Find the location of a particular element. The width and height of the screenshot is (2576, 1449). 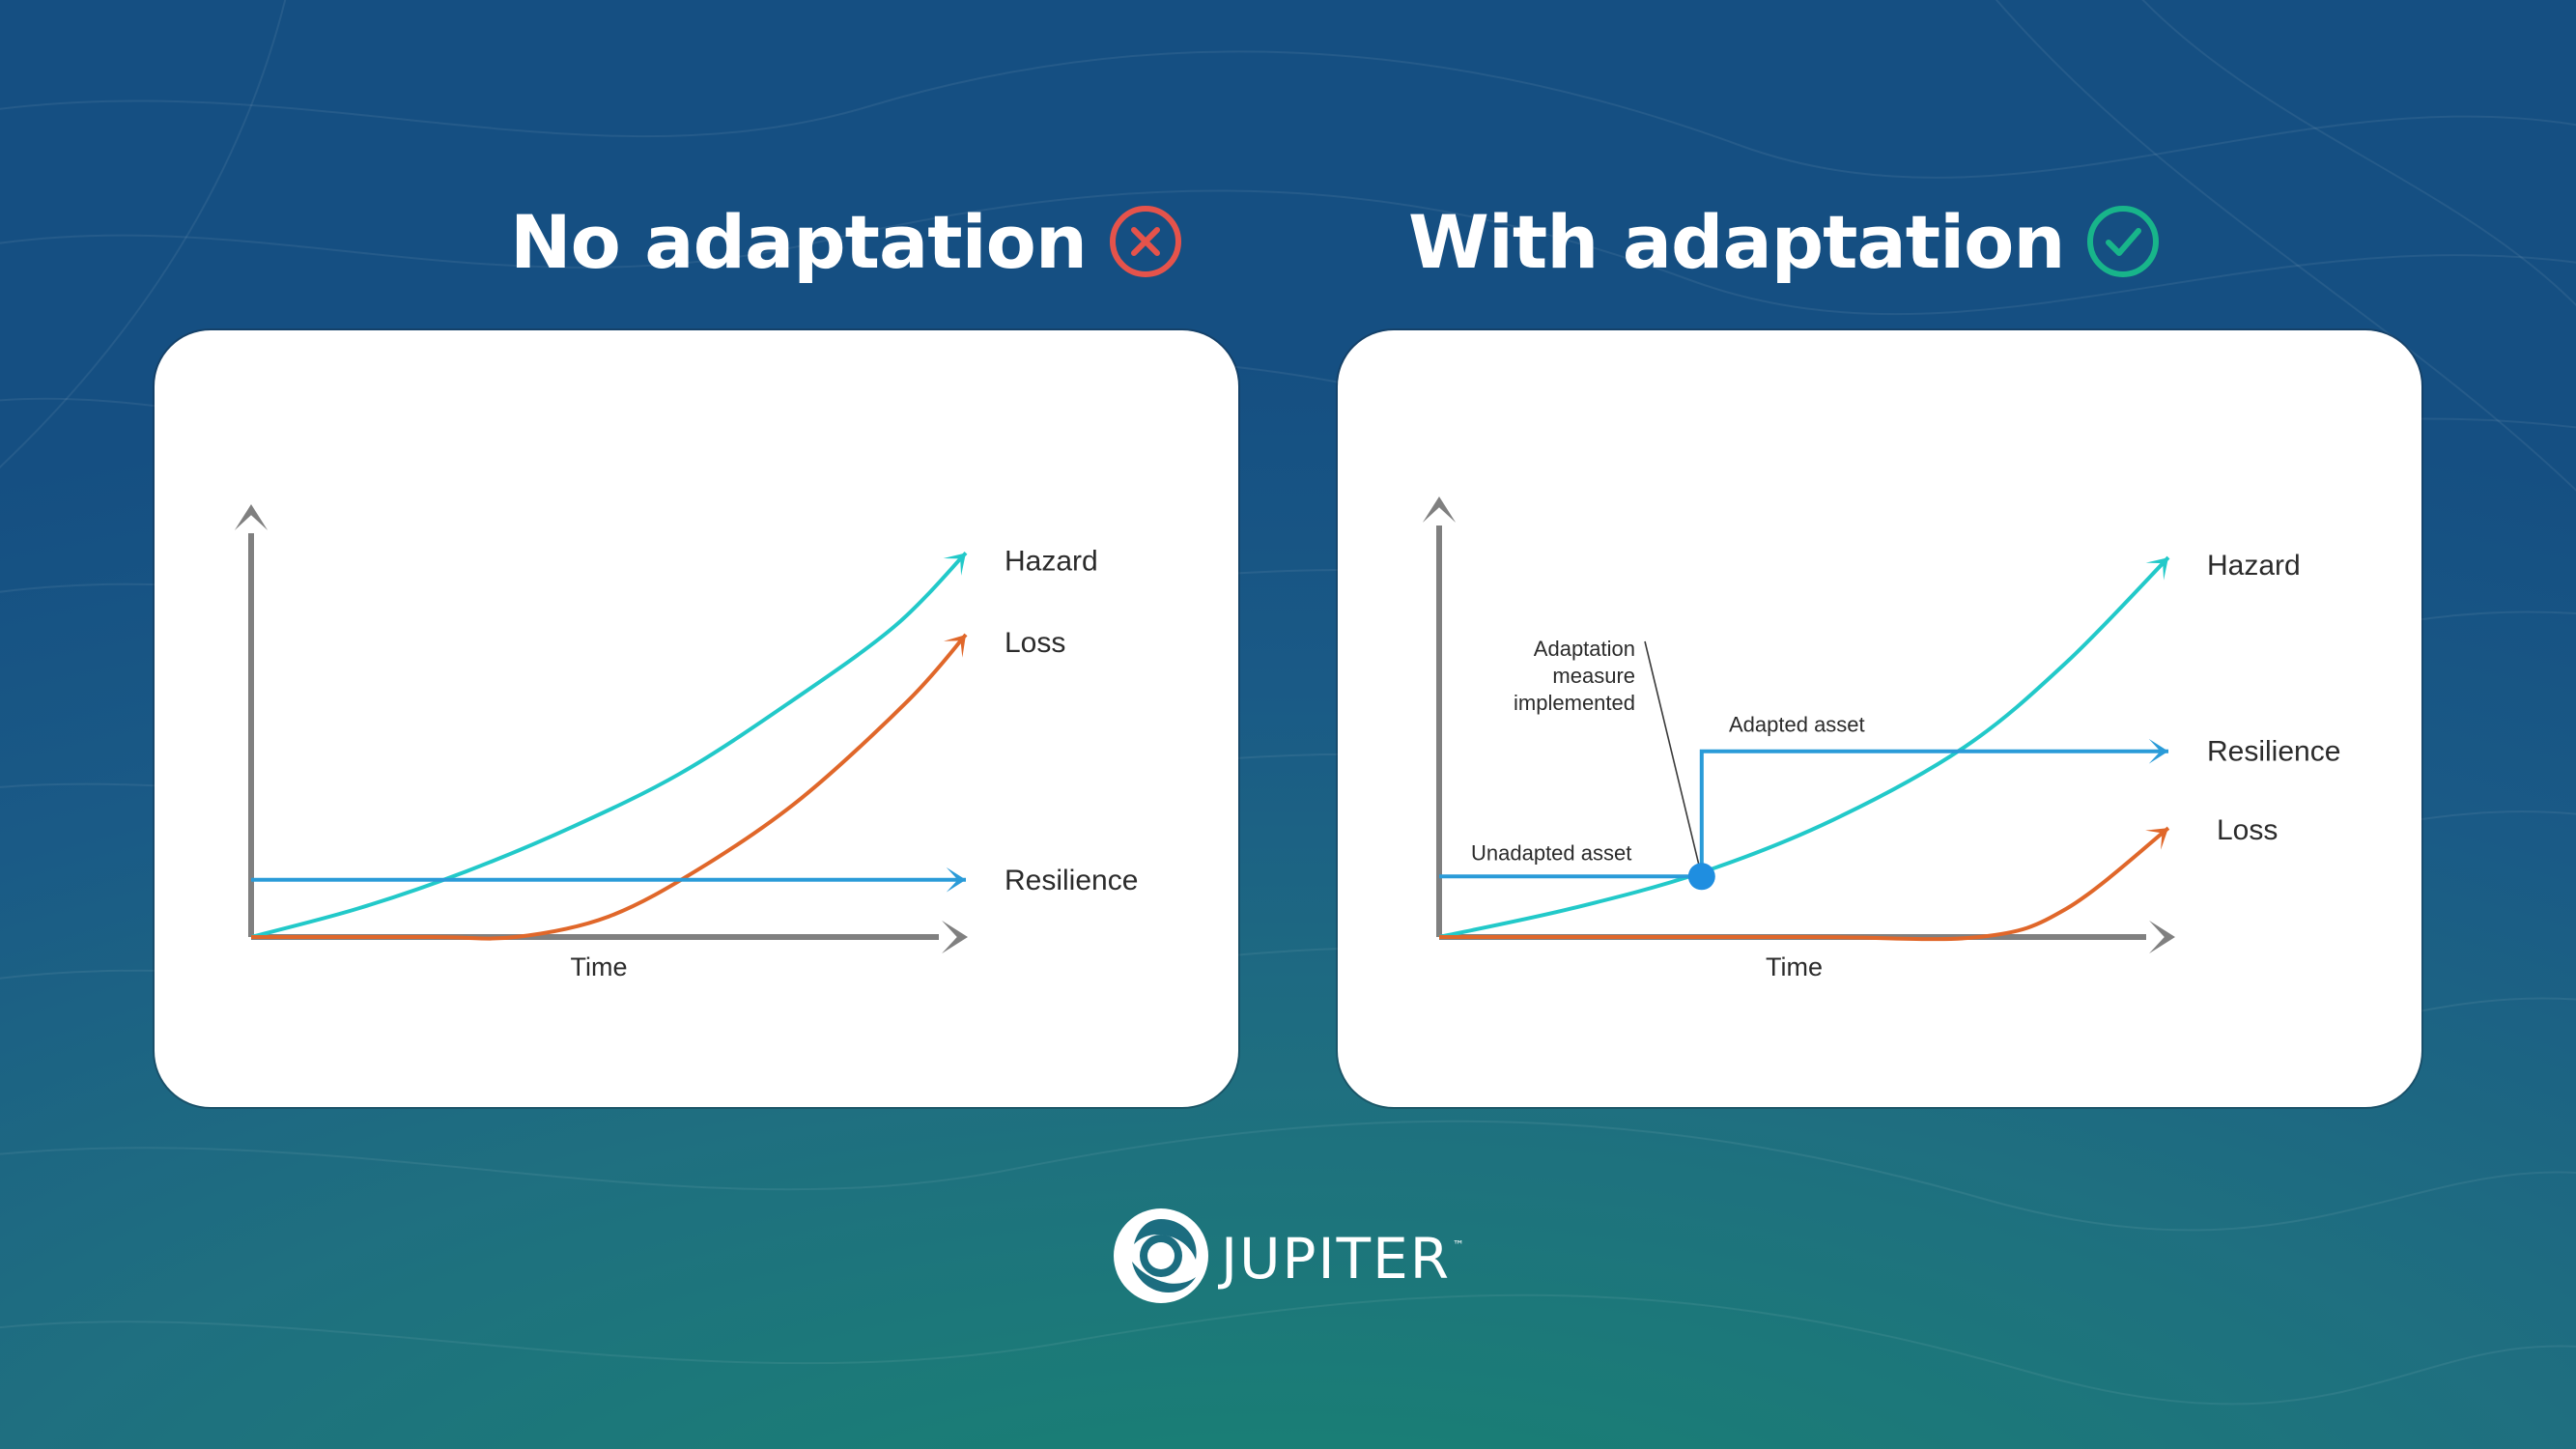

heading-no-adaptation-text: No adaptation is located at coordinates (799, 241).